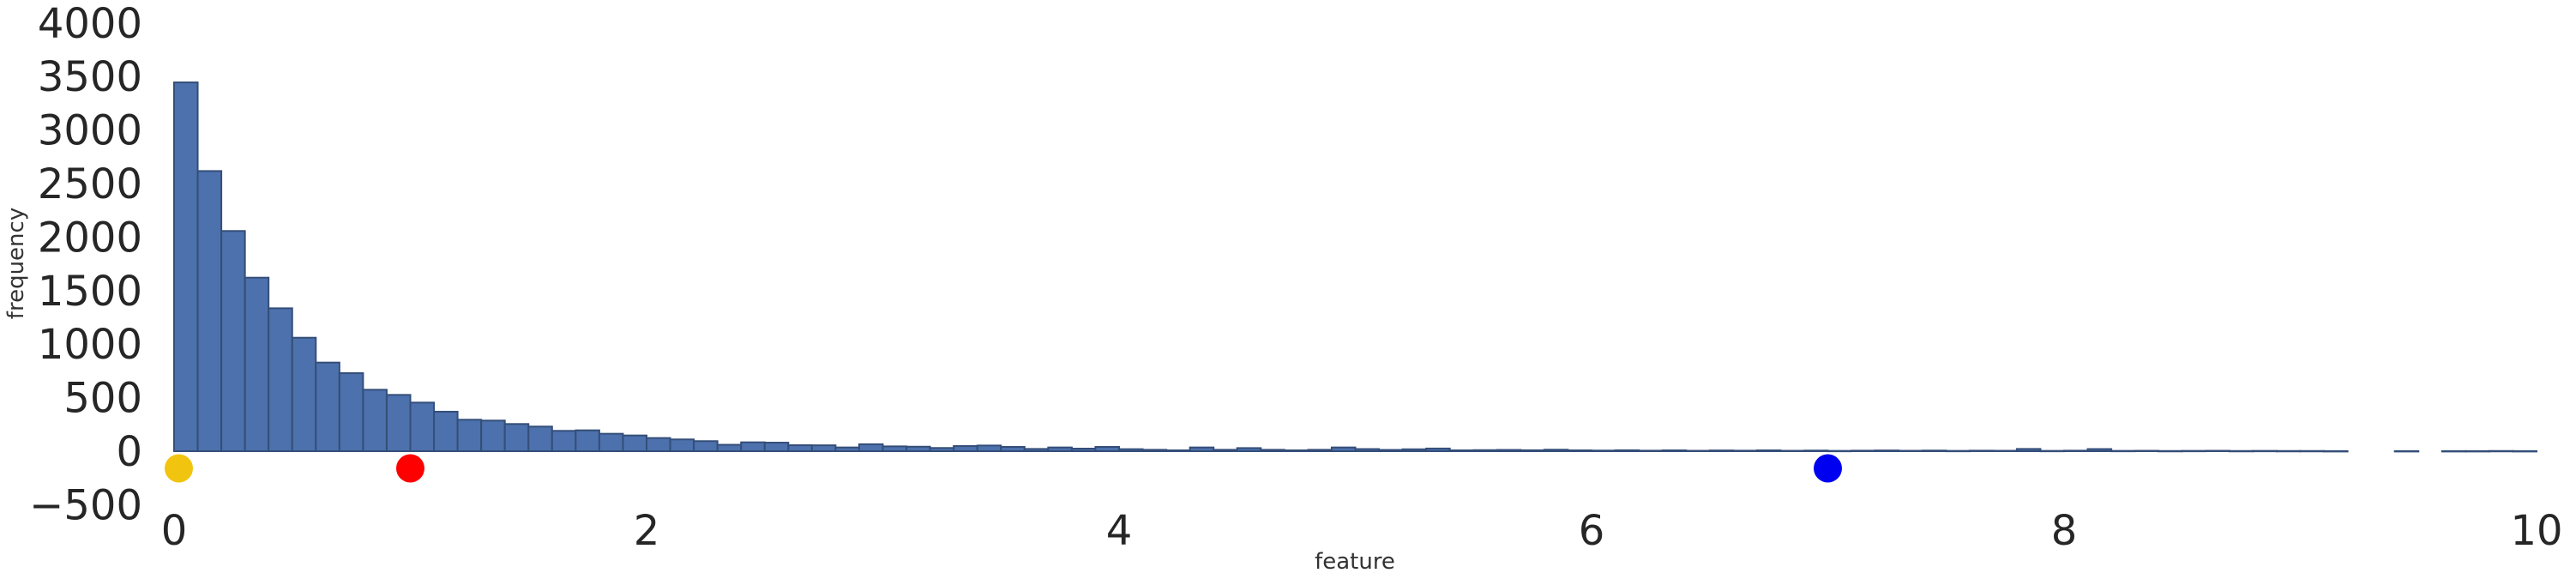  Describe the element at coordinates (1003, 468) in the screenshot. I see `markers-layer` at that location.